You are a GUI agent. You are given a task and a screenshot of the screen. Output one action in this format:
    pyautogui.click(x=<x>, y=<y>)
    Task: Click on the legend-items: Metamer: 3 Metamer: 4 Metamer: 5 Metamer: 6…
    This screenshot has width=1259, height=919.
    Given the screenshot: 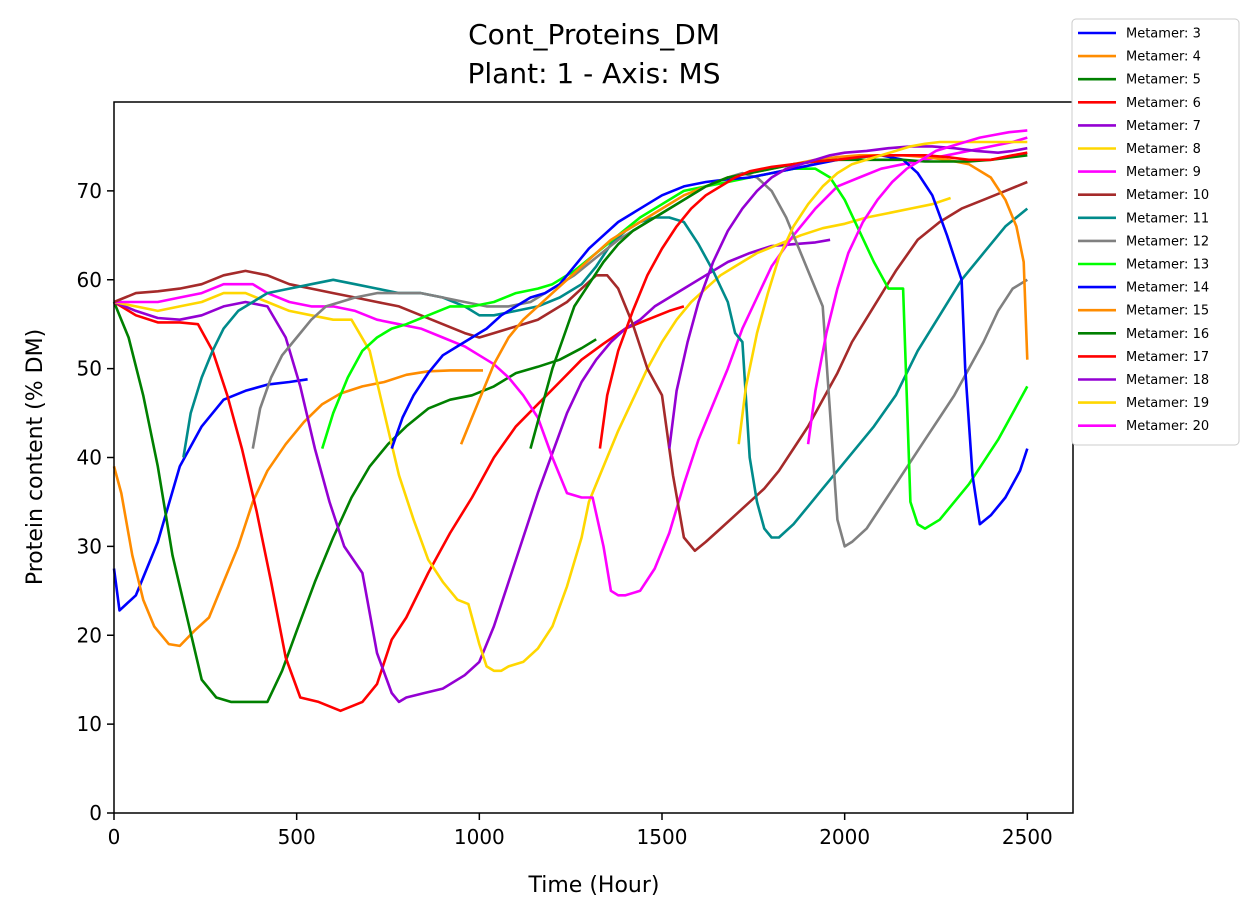 What is the action you would take?
    pyautogui.click(x=1143, y=230)
    